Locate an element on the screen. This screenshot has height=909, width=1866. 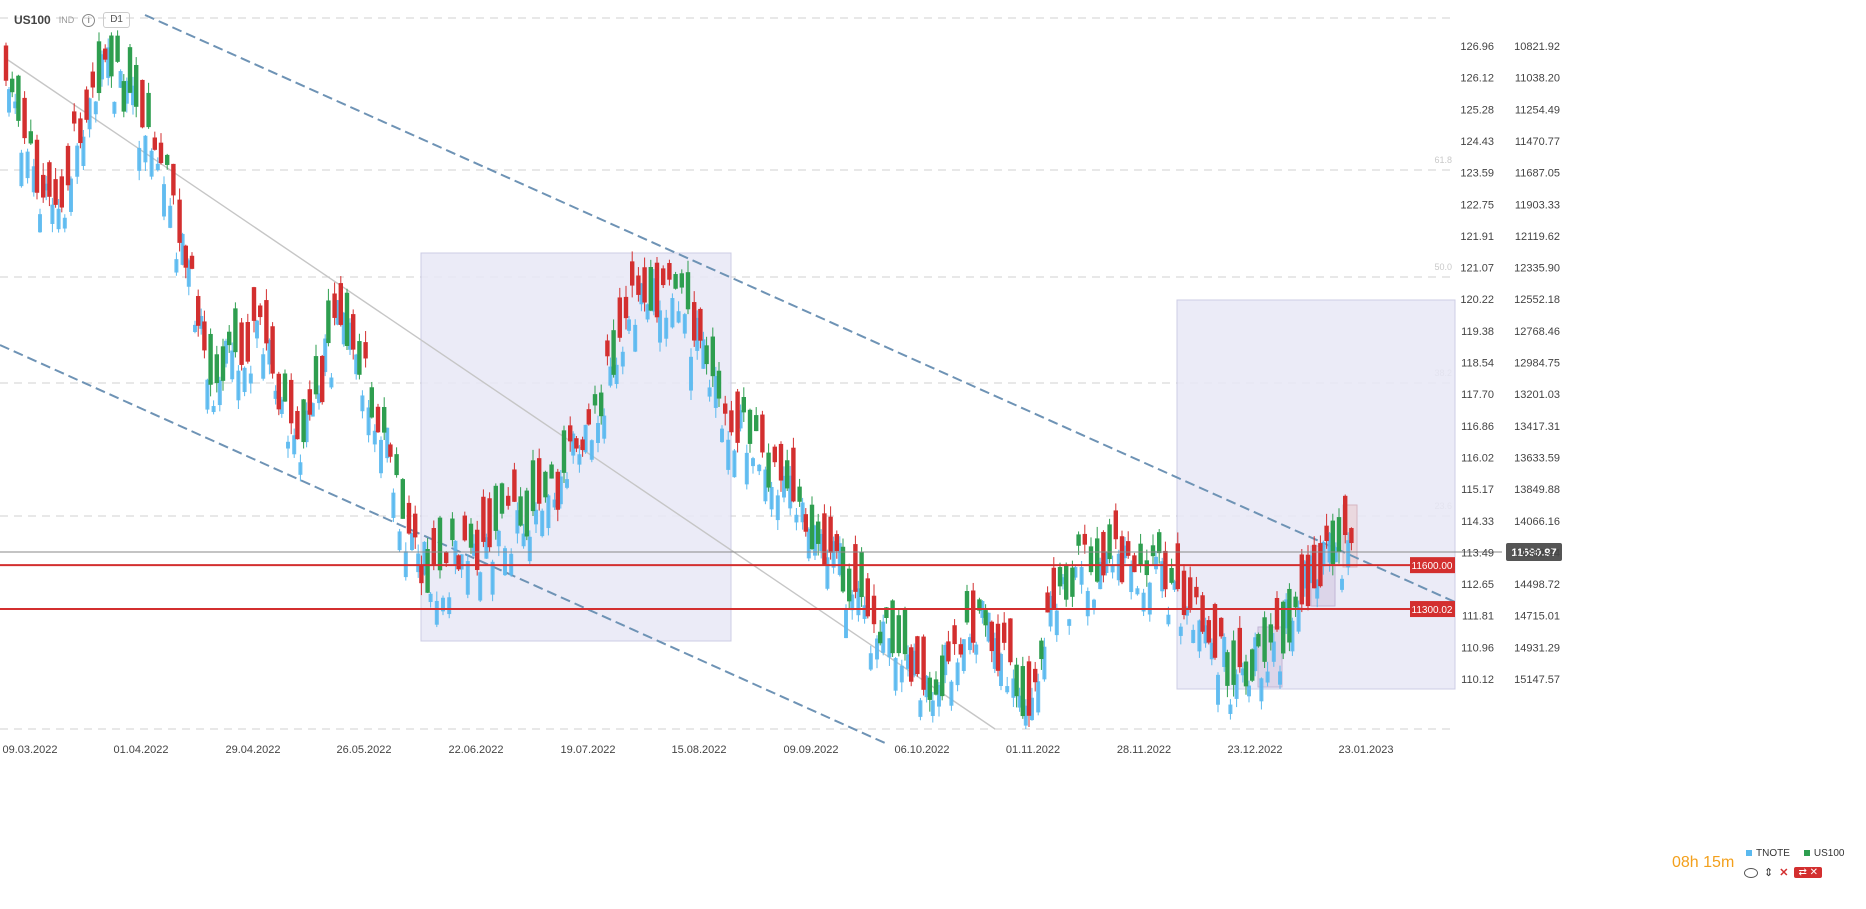
sort-icon: ⇕ is located at coordinates (1769, 873).